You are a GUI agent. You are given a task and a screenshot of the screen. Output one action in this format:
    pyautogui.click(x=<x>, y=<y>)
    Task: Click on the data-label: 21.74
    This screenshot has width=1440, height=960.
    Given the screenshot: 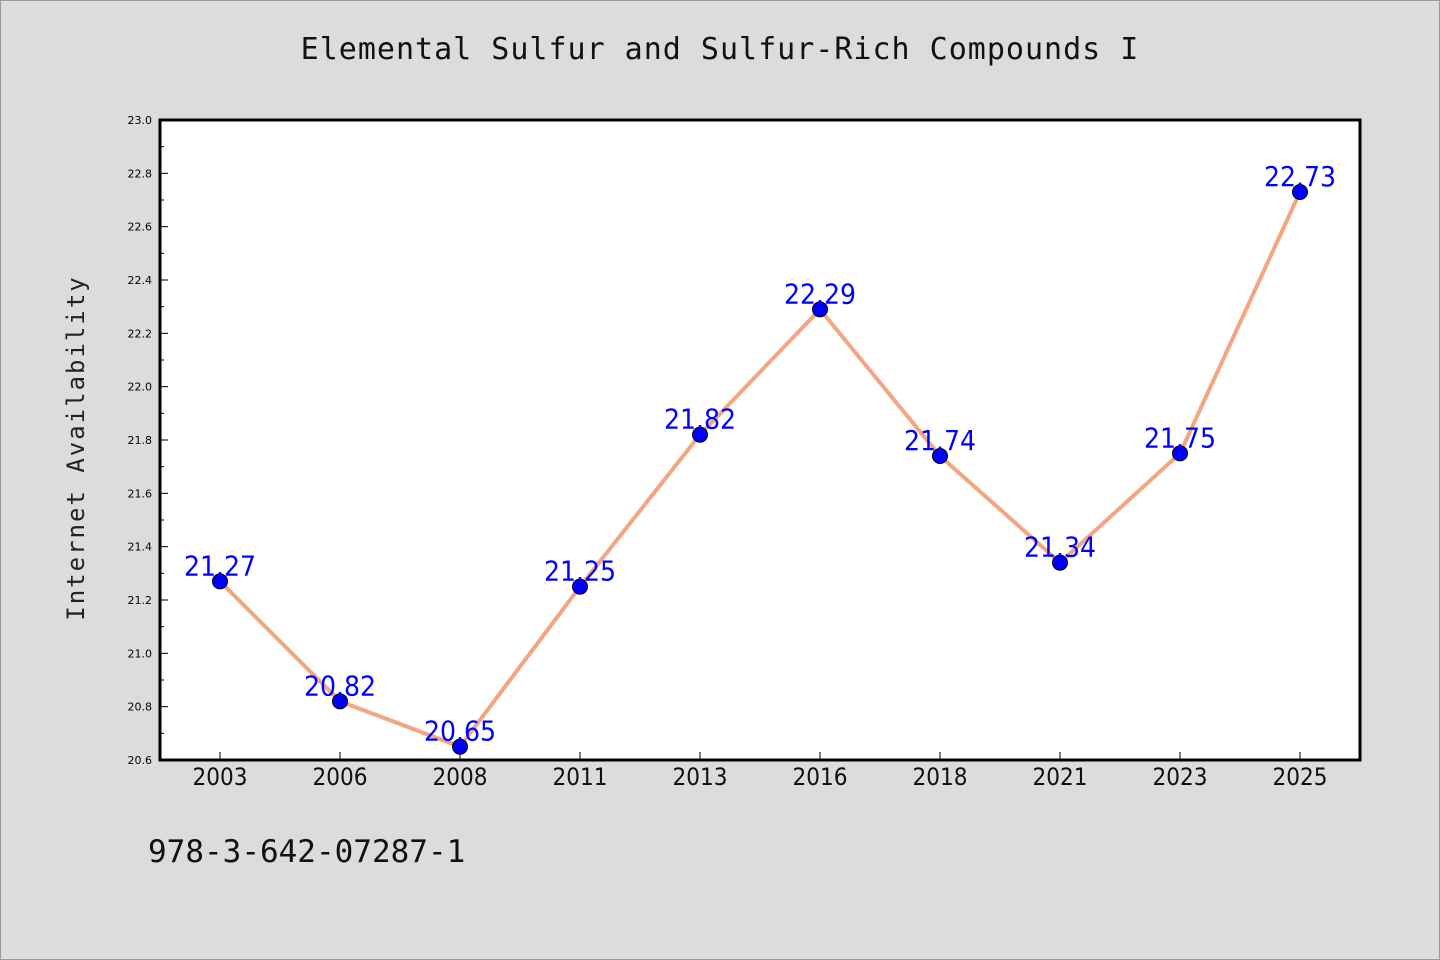 What is the action you would take?
    pyautogui.click(x=940, y=440)
    